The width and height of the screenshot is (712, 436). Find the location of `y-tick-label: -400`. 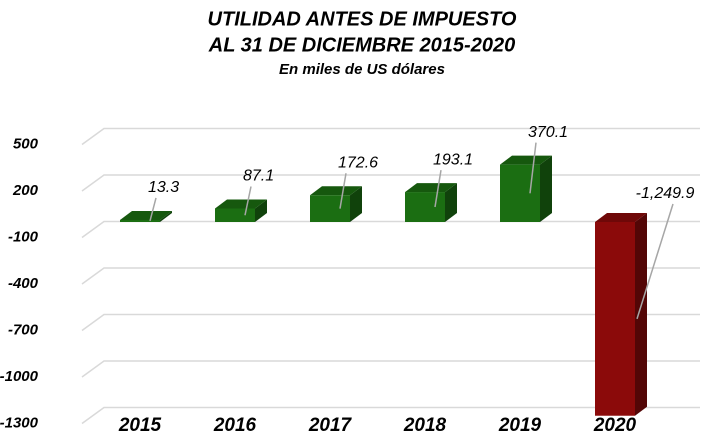

y-tick-label: -400 is located at coordinates (23, 283).